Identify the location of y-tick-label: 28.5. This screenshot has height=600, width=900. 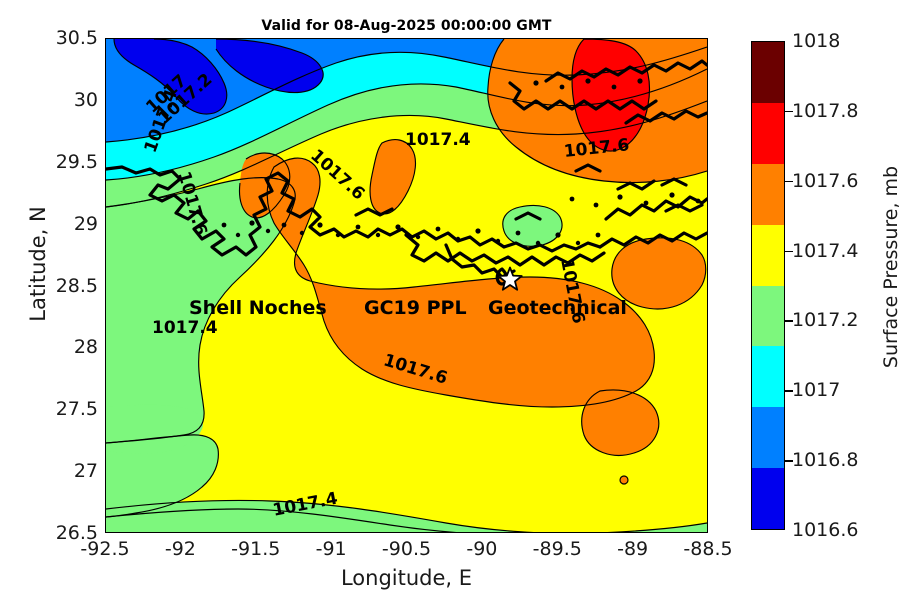
(76, 285).